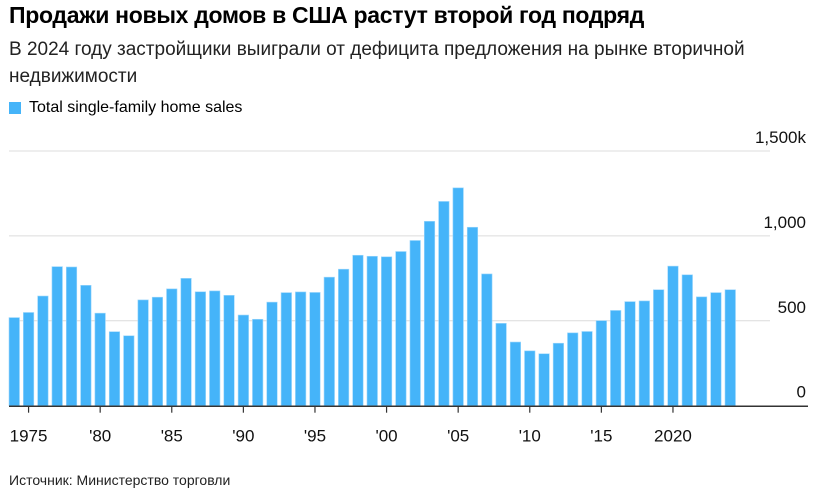  Describe the element at coordinates (100, 436) in the screenshot. I see `x-tick-label: '80` at that location.